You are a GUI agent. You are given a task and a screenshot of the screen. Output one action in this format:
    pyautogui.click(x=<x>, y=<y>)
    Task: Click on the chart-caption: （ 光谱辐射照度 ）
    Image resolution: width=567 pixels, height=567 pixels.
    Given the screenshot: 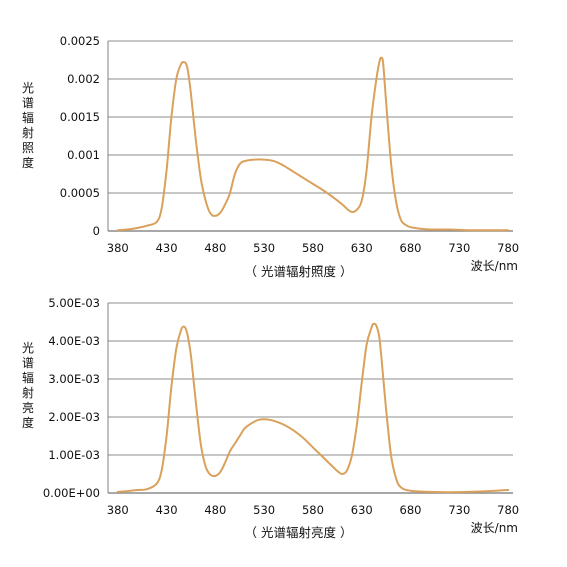 What is the action you would take?
    pyautogui.click(x=299, y=271)
    